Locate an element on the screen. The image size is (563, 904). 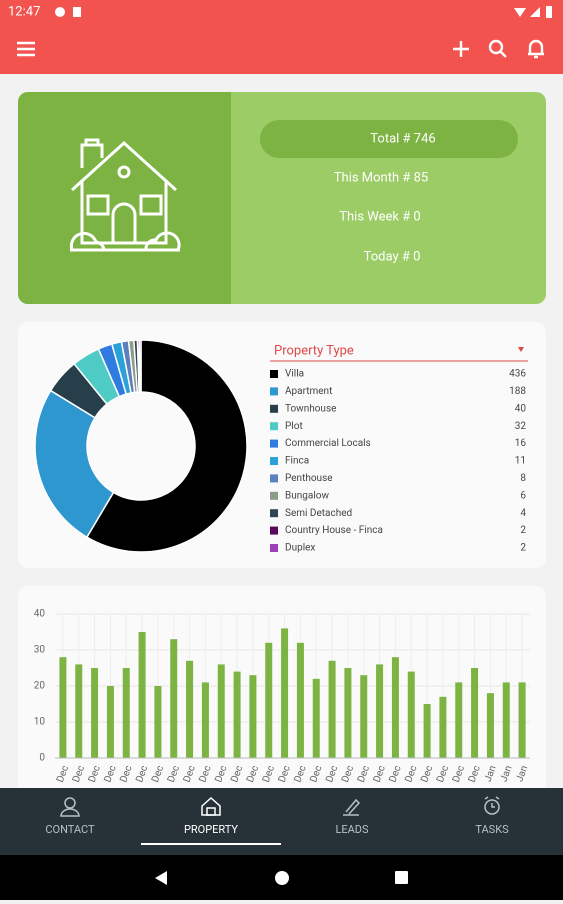
legend-label: Townhouse is located at coordinates (310, 408).